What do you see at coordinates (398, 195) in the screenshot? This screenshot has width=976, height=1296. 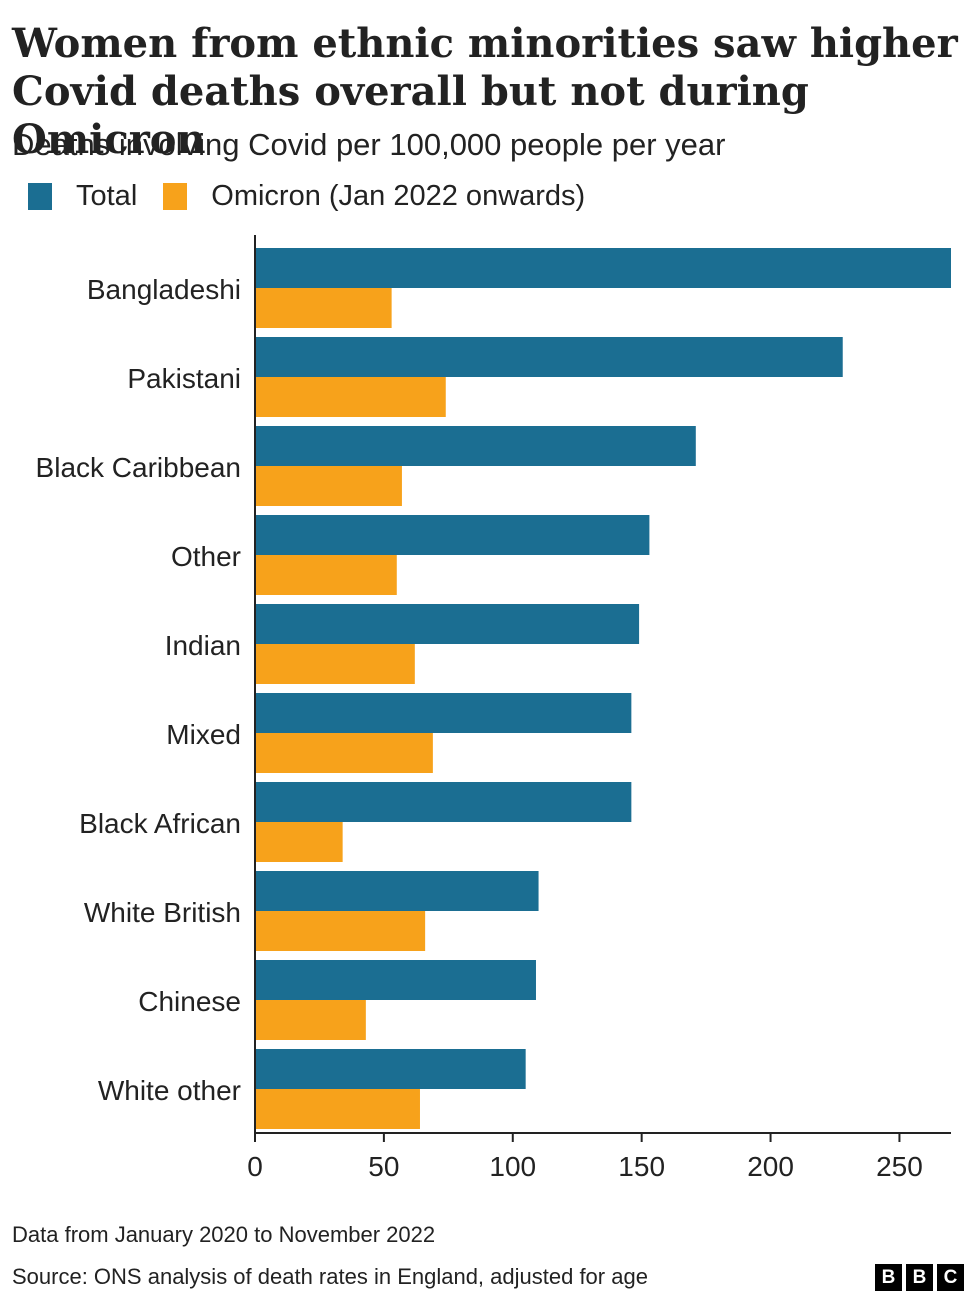 I see `legend-label-omicron: Omicron (Jan 2022 onwards)` at bounding box center [398, 195].